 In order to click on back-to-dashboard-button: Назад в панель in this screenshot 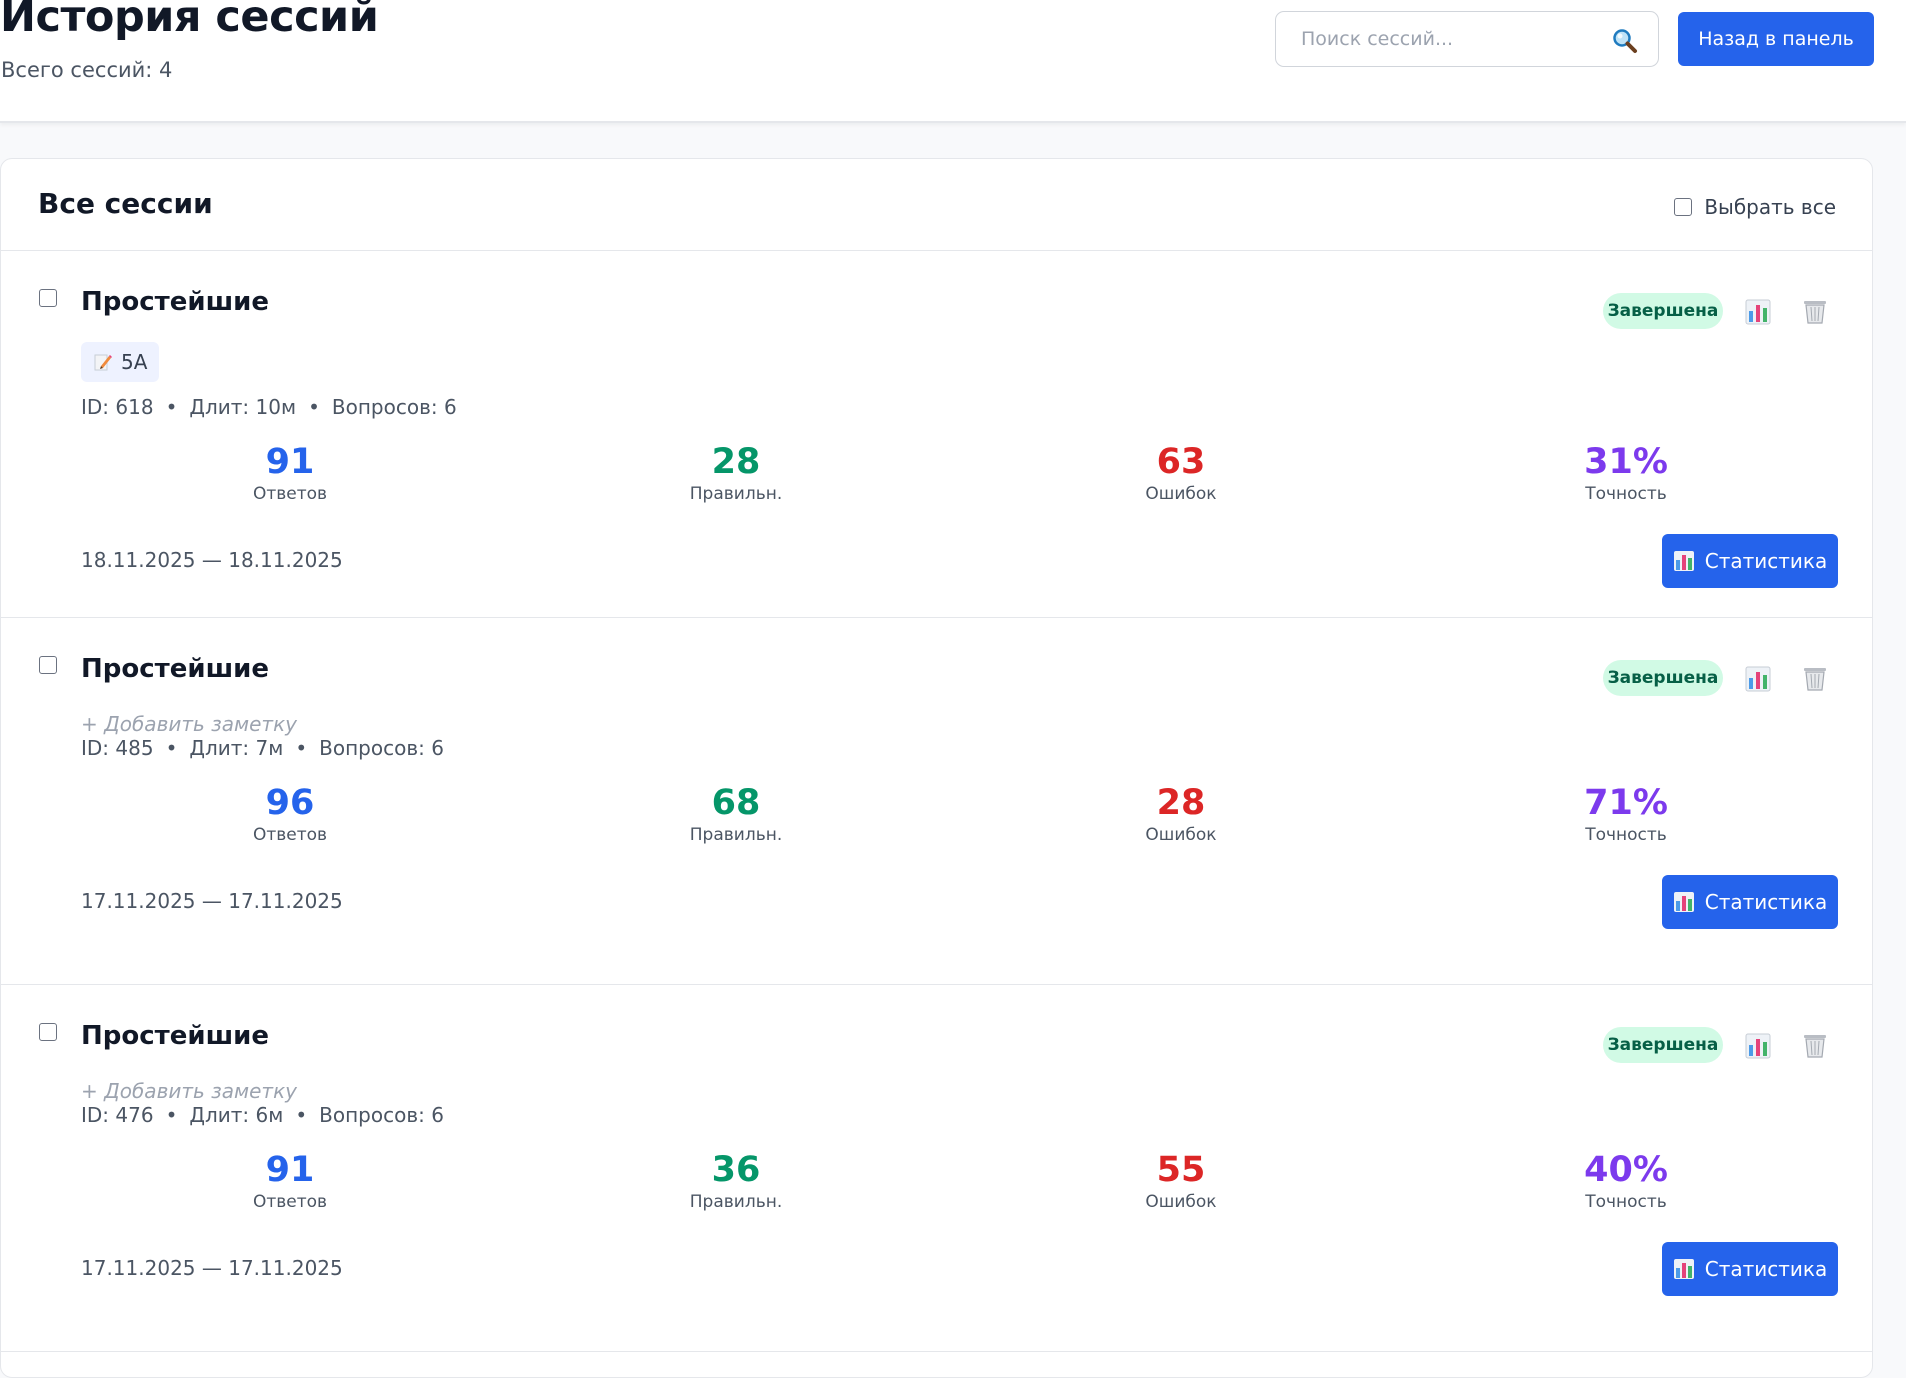, I will do `click(1776, 39)`.